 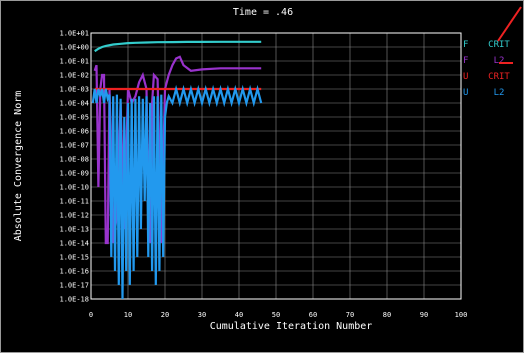 I want to click on x-tick-label: 0, so click(x=91, y=315).